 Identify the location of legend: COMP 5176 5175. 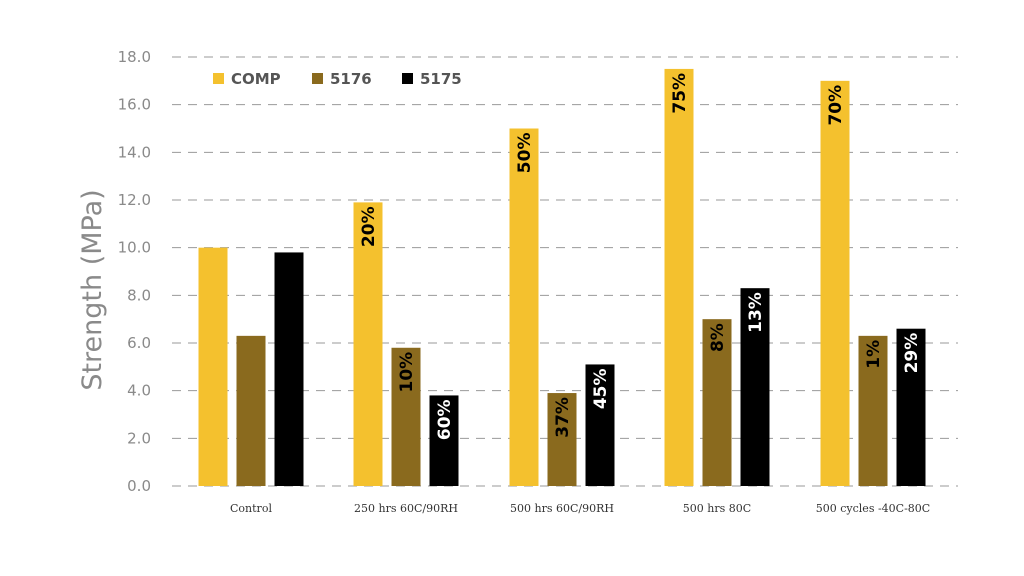
(337, 79).